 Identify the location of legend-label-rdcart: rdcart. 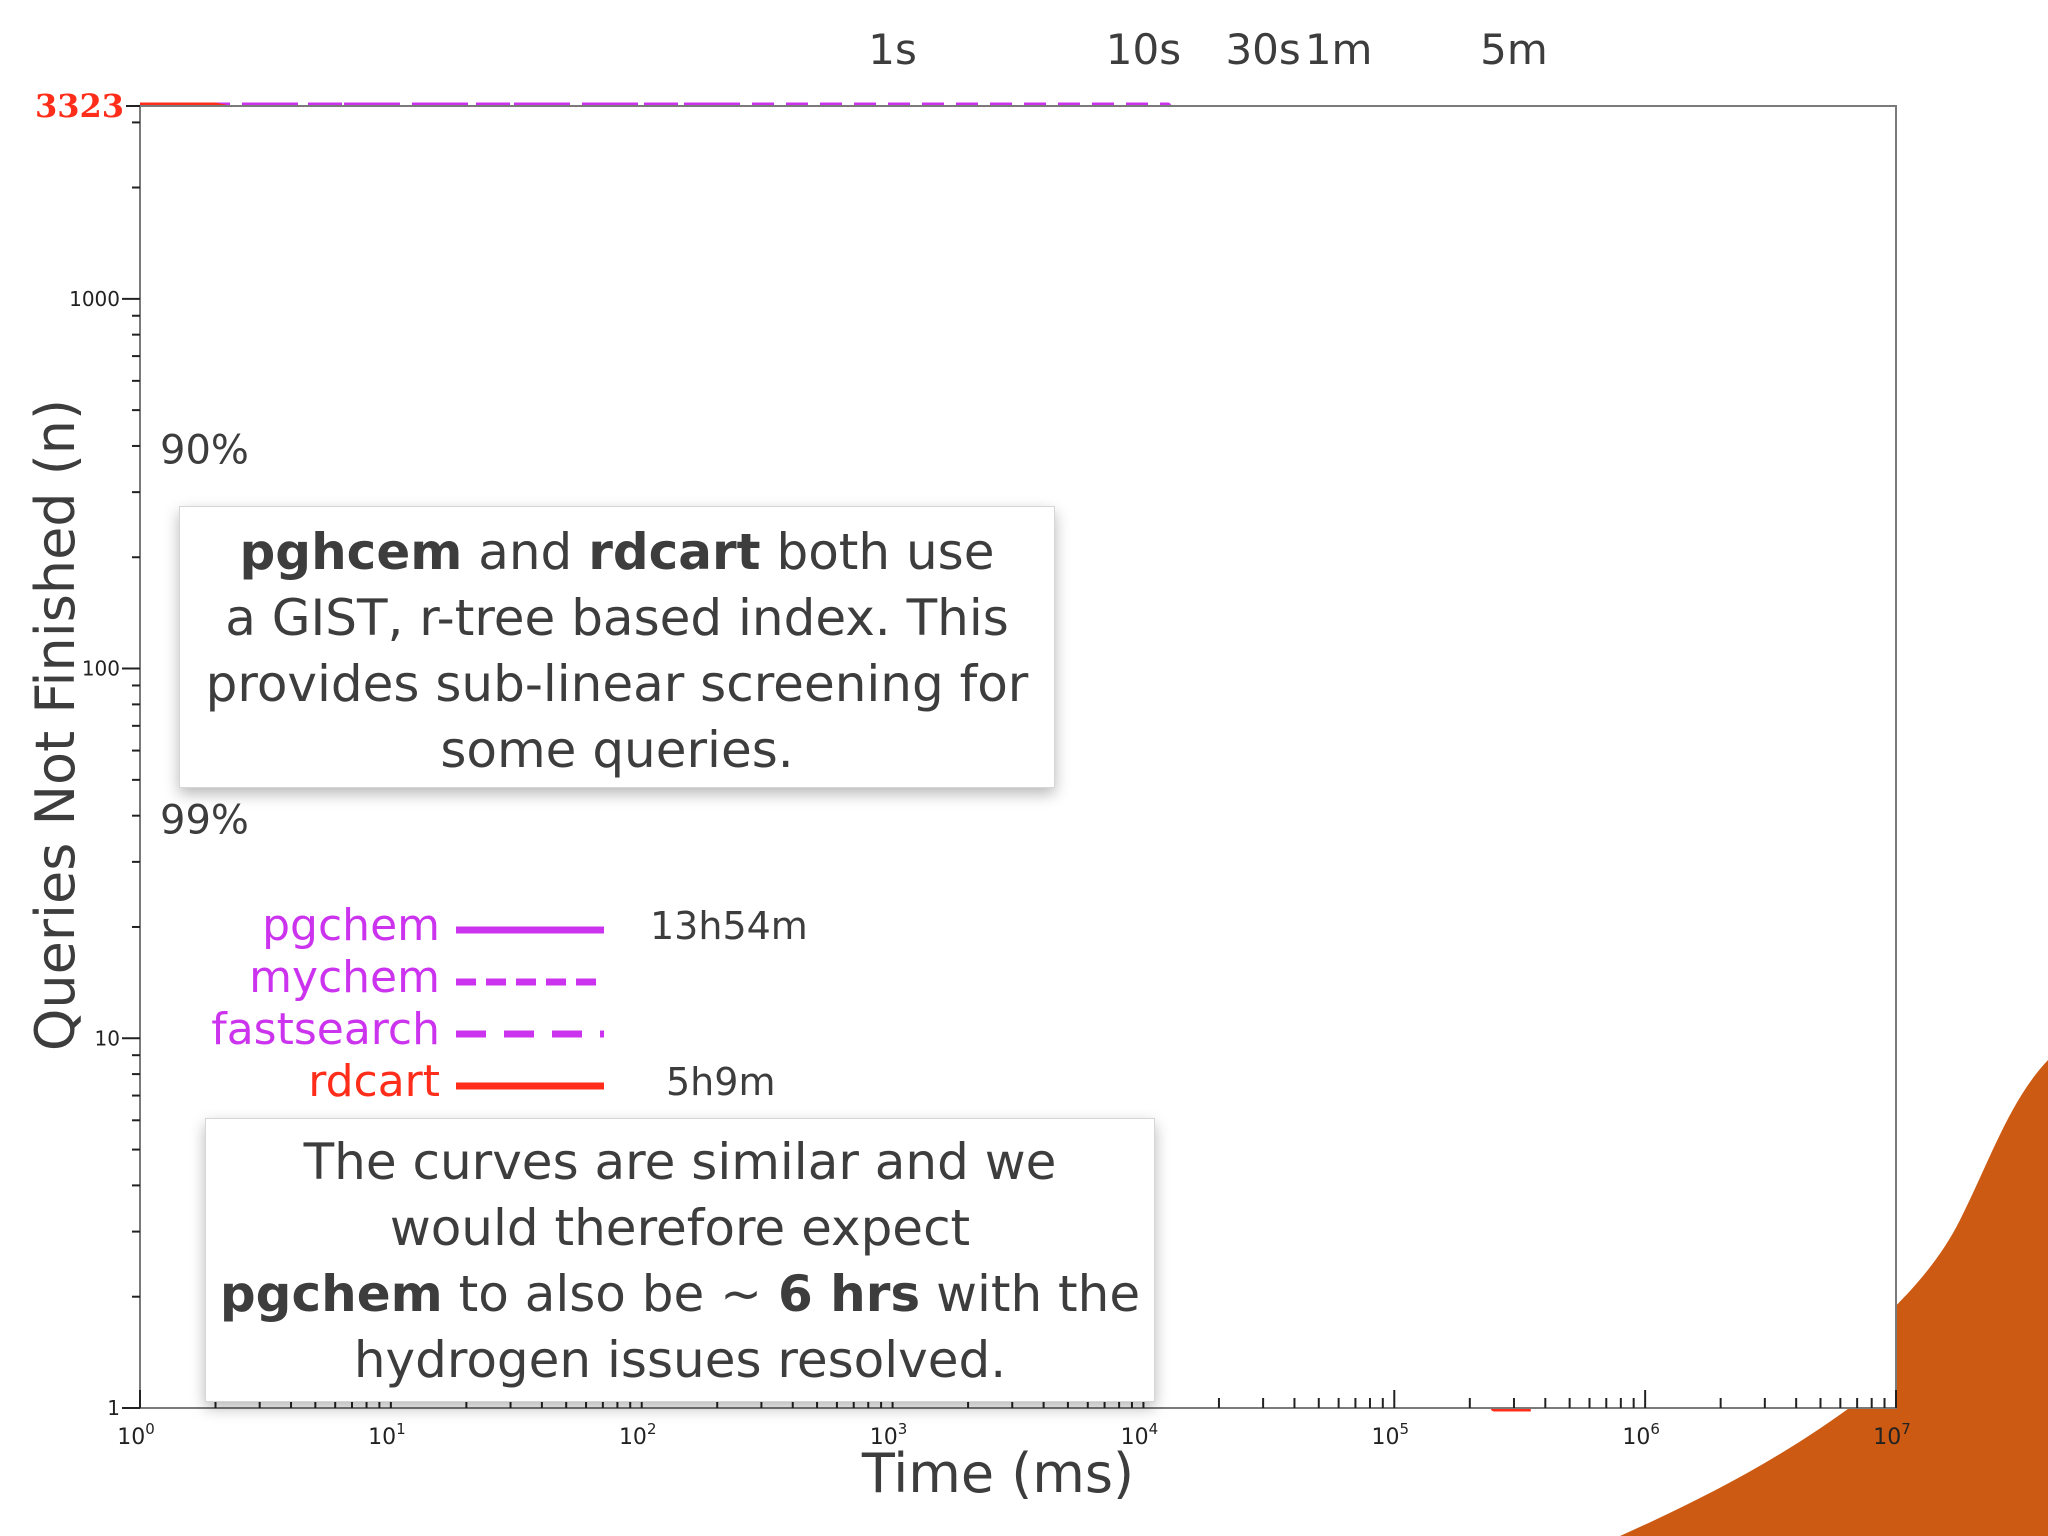
(374, 1081).